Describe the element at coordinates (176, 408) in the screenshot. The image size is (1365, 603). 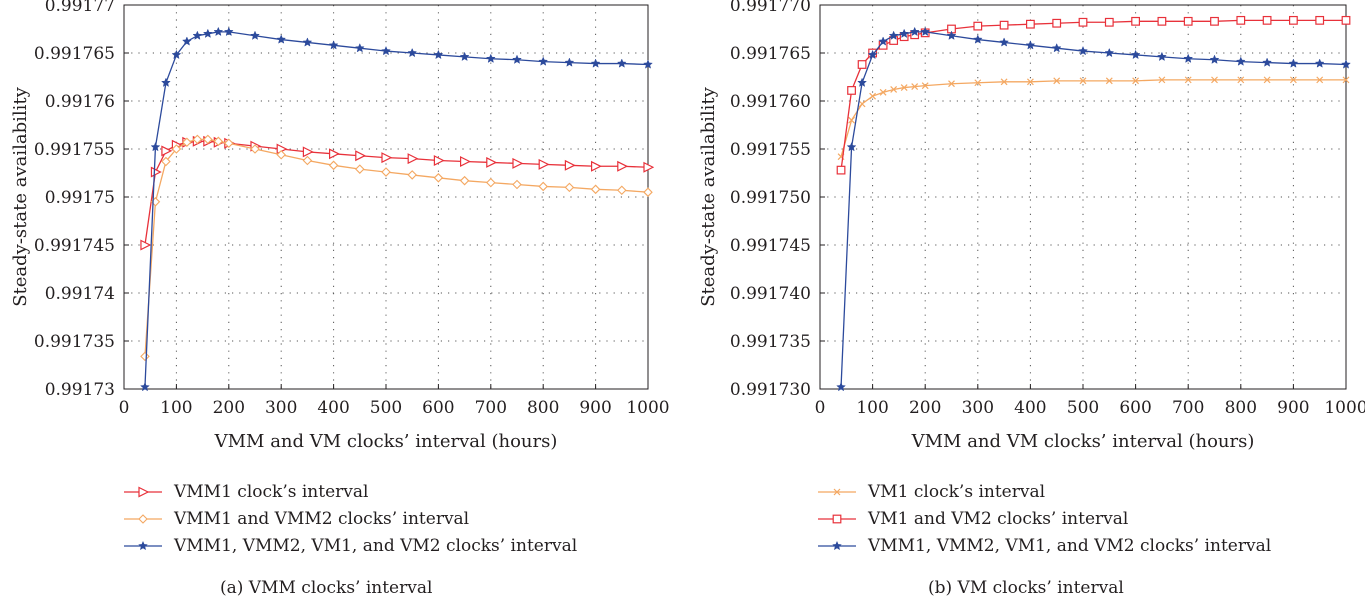
I see `x-tick-label: 100` at that location.